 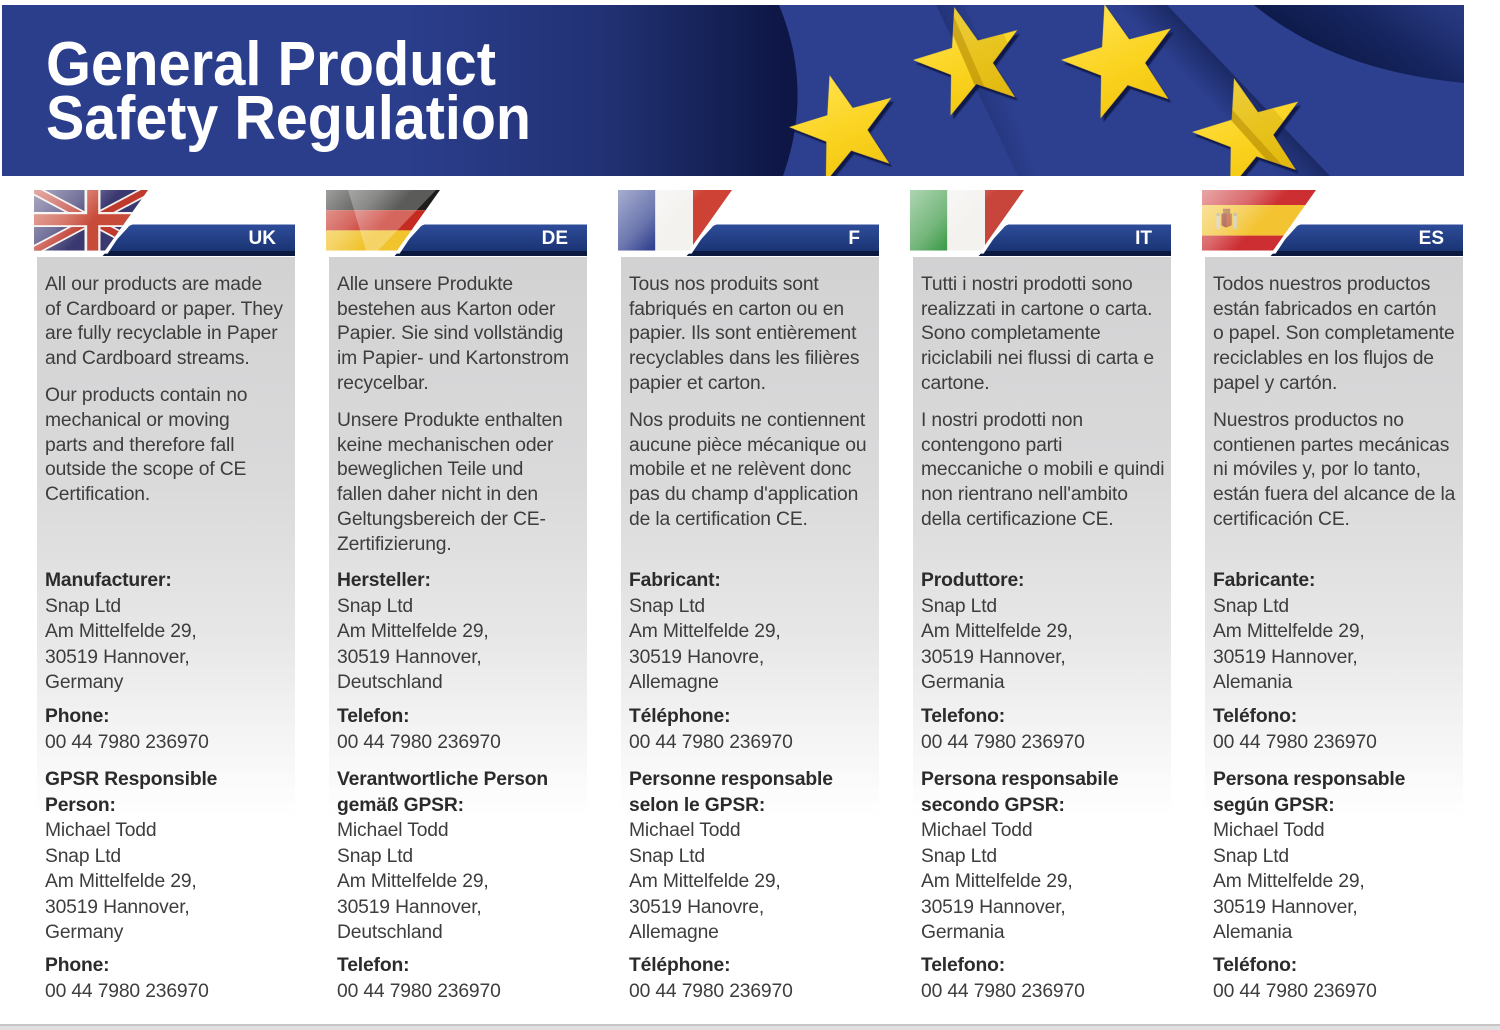 What do you see at coordinates (1143, 238) in the screenshot?
I see `svg-text: IT` at bounding box center [1143, 238].